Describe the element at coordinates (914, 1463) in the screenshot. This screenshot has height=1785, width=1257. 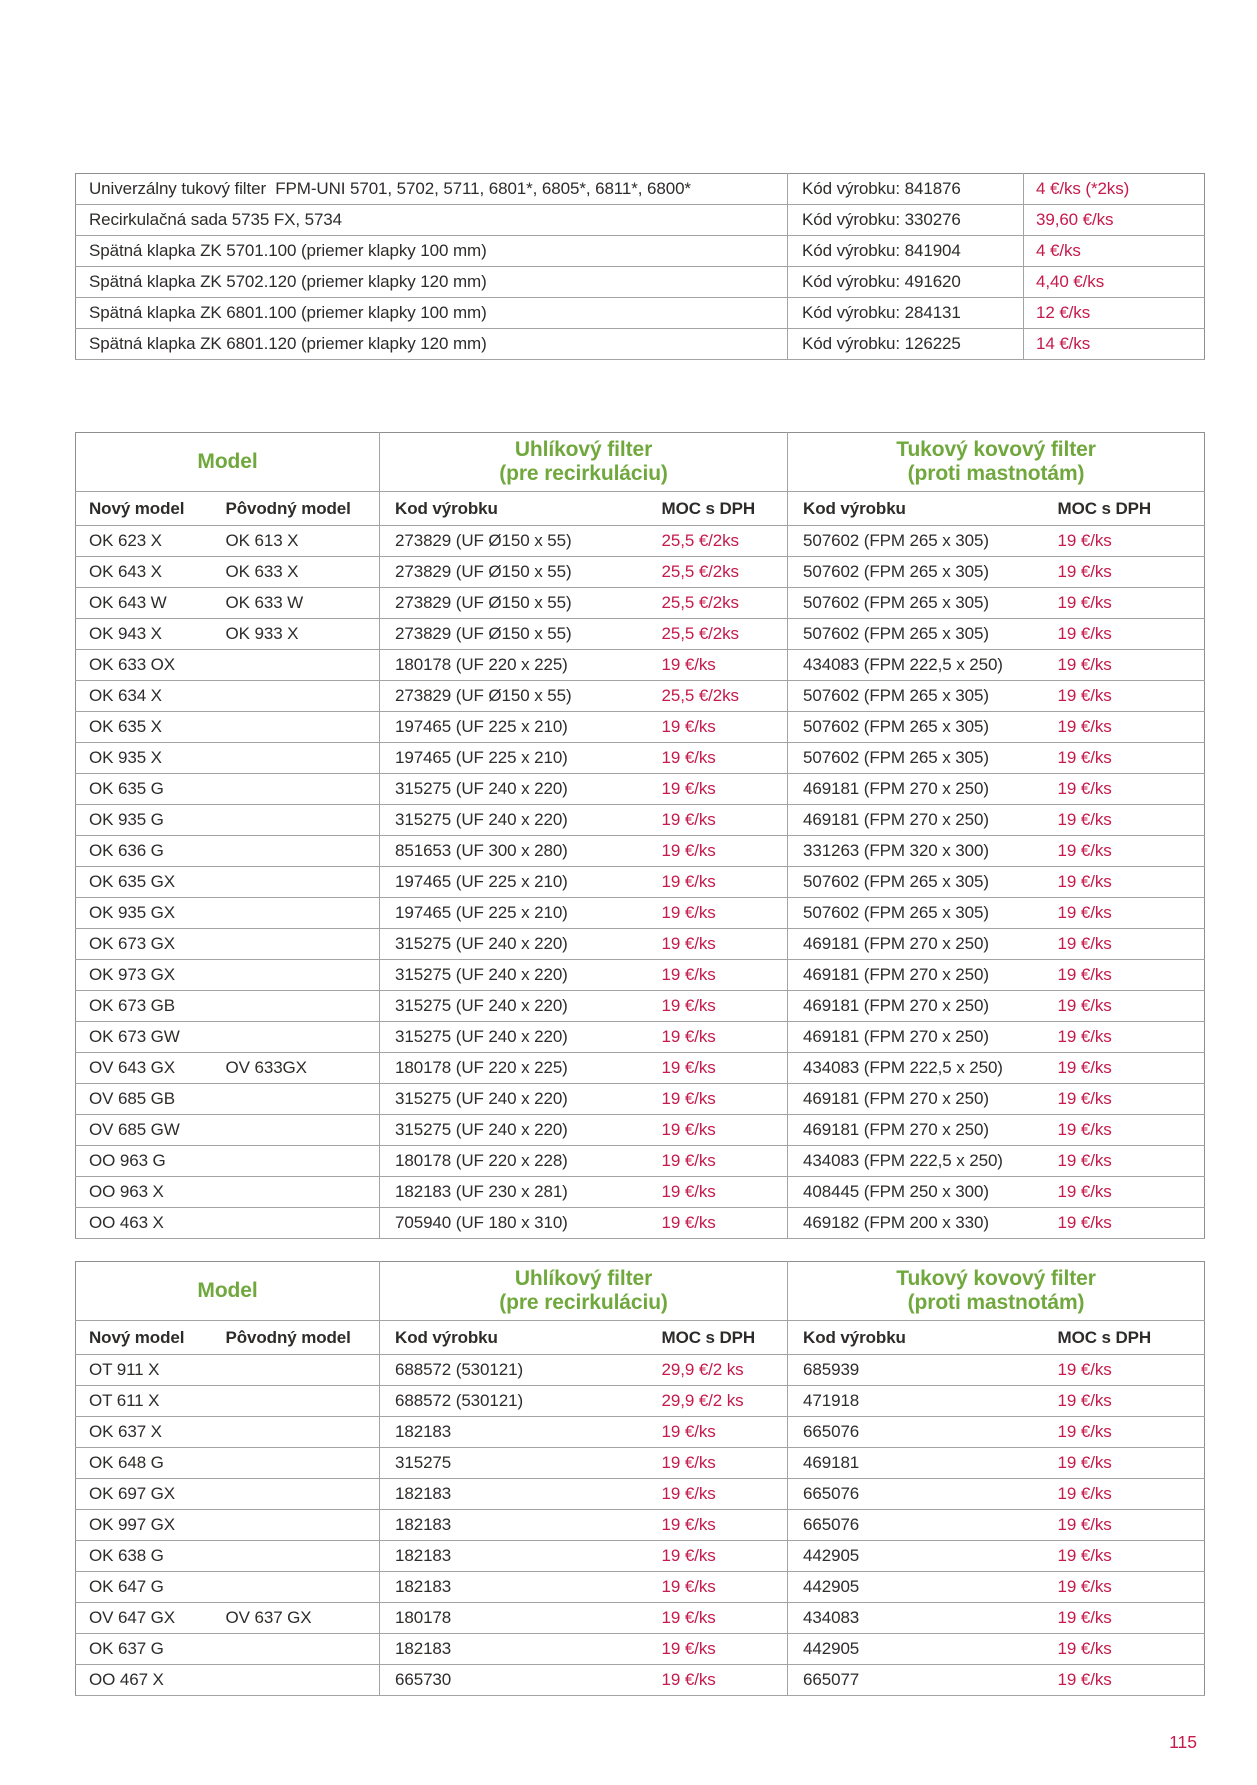
I see `grease-code-cell: 469181` at that location.